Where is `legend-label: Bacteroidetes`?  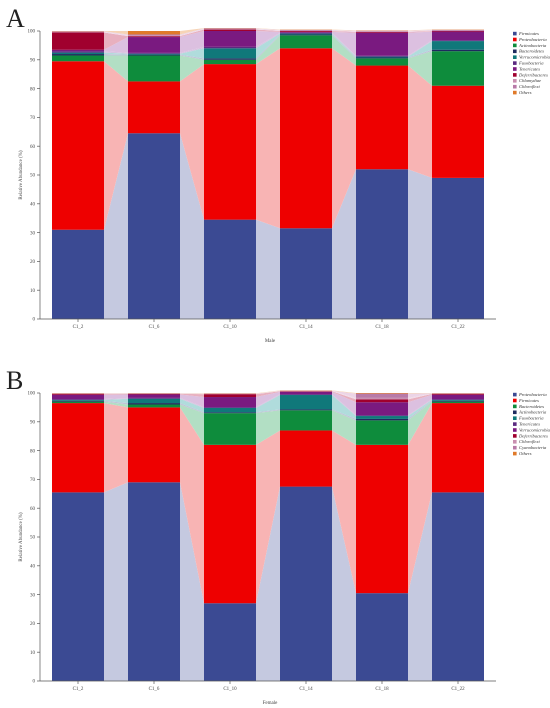
legend-label: Bacteroidetes is located at coordinates (531, 406).